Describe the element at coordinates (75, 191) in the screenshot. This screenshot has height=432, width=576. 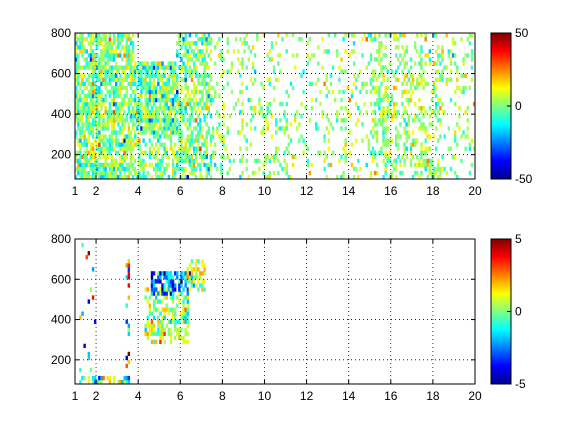
I see `top-x-tick-label: 1` at that location.